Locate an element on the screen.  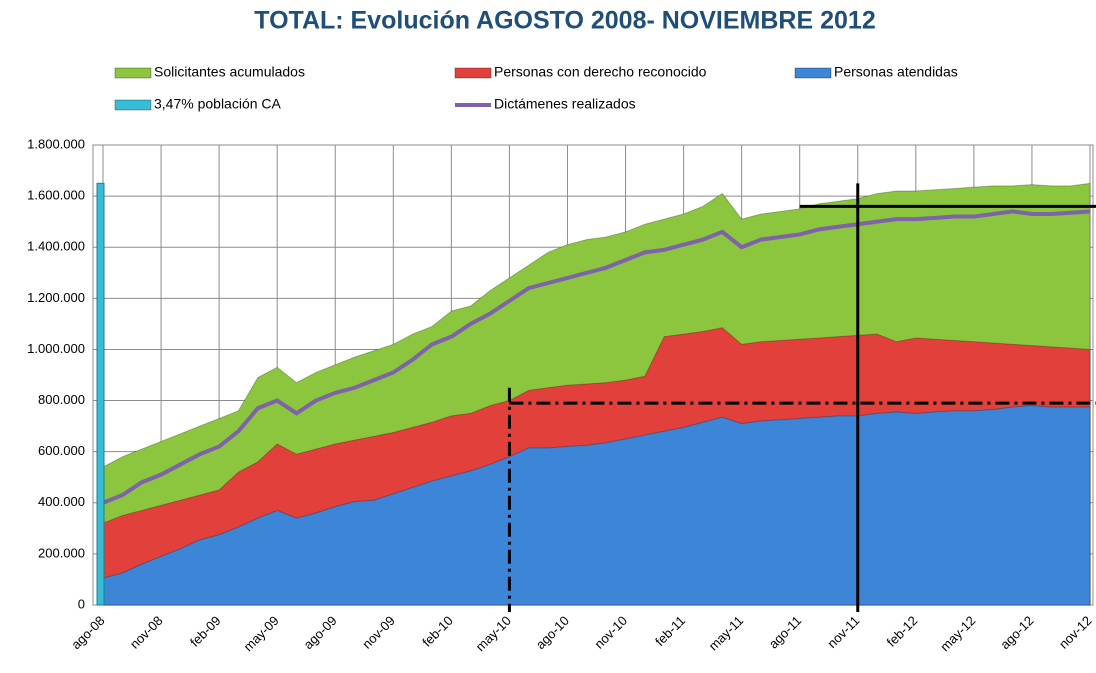
legend-item: Personas atendidas is located at coordinates (876, 72).